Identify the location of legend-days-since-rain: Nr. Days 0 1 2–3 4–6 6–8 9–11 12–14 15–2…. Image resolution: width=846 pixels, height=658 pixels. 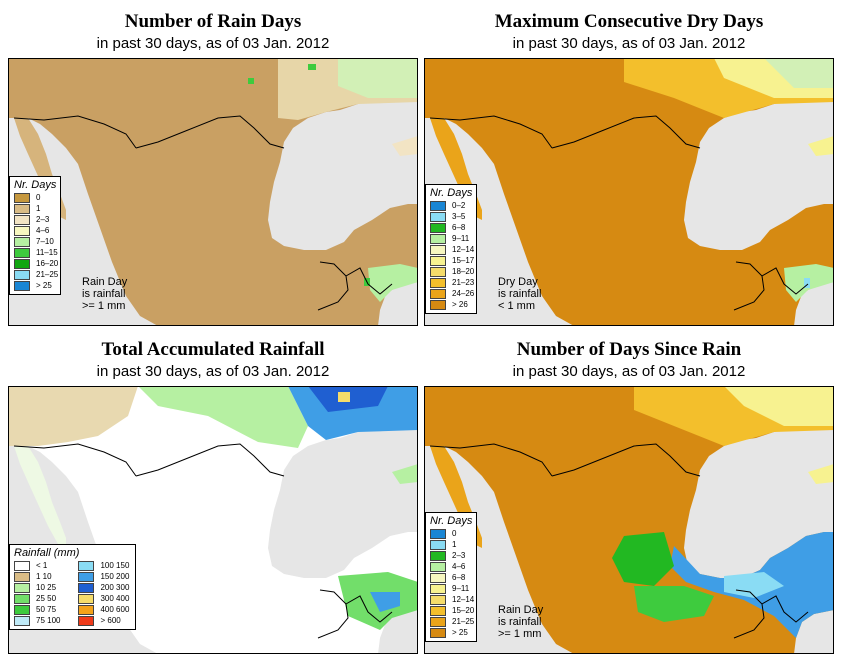
(451, 577).